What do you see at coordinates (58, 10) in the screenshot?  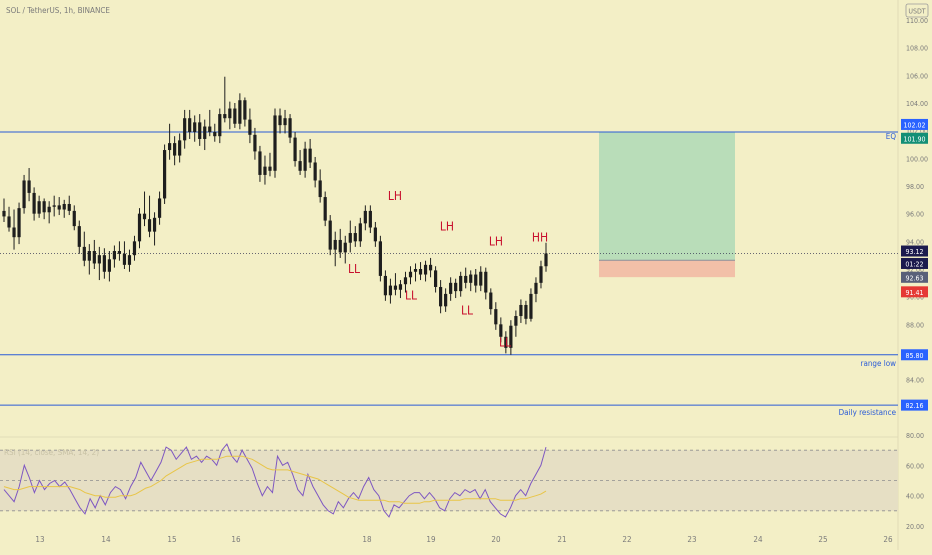 I see `symbol-title: SOL / TetherUS, 1h, BINANCE` at bounding box center [58, 10].